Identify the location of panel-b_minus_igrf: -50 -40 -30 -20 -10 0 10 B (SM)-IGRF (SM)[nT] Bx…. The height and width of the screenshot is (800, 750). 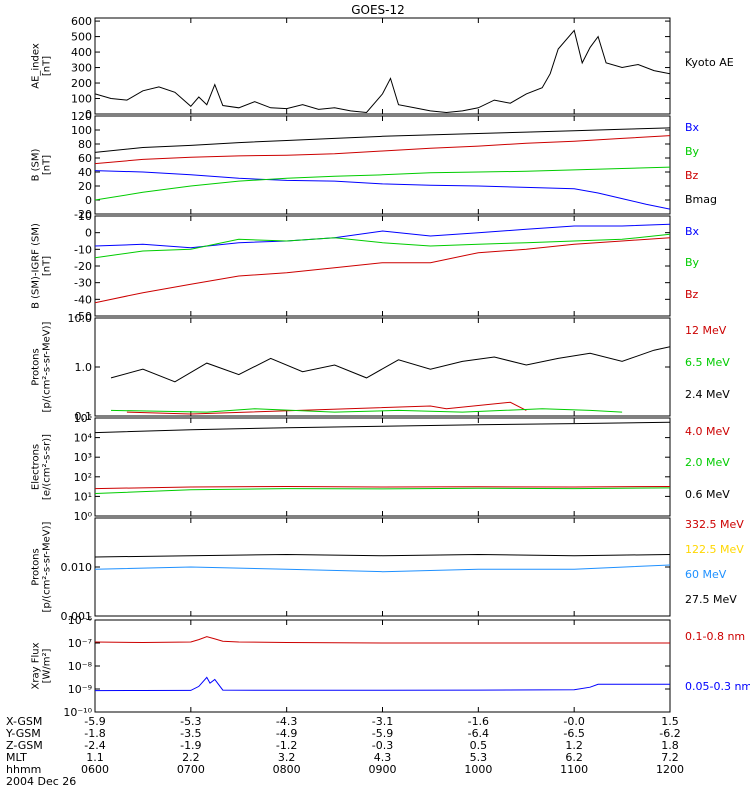
(365, 266).